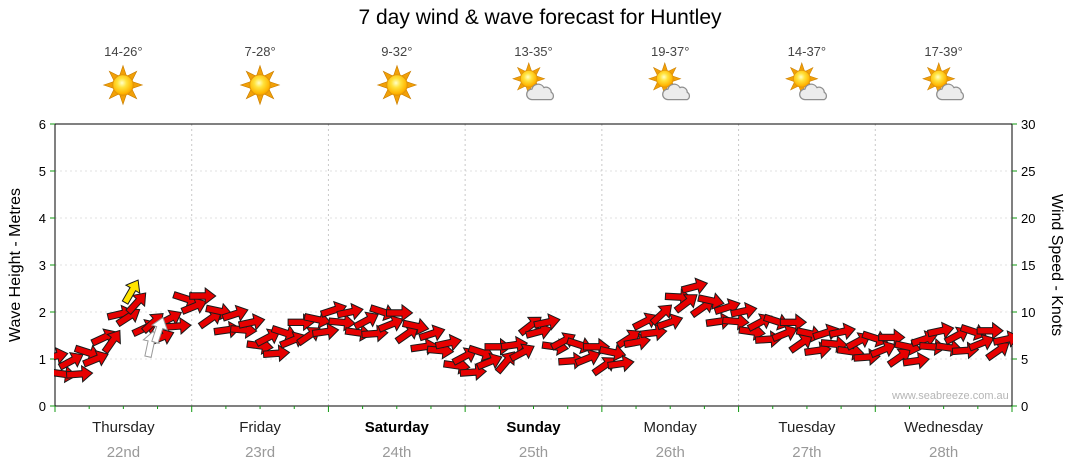  Describe the element at coordinates (42, 124) in the screenshot. I see `wave-tick-label: 6` at that location.